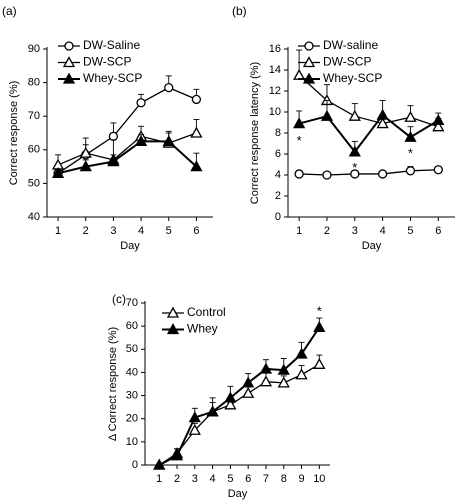  I want to click on y-tick-label: 20, so click(132, 419).